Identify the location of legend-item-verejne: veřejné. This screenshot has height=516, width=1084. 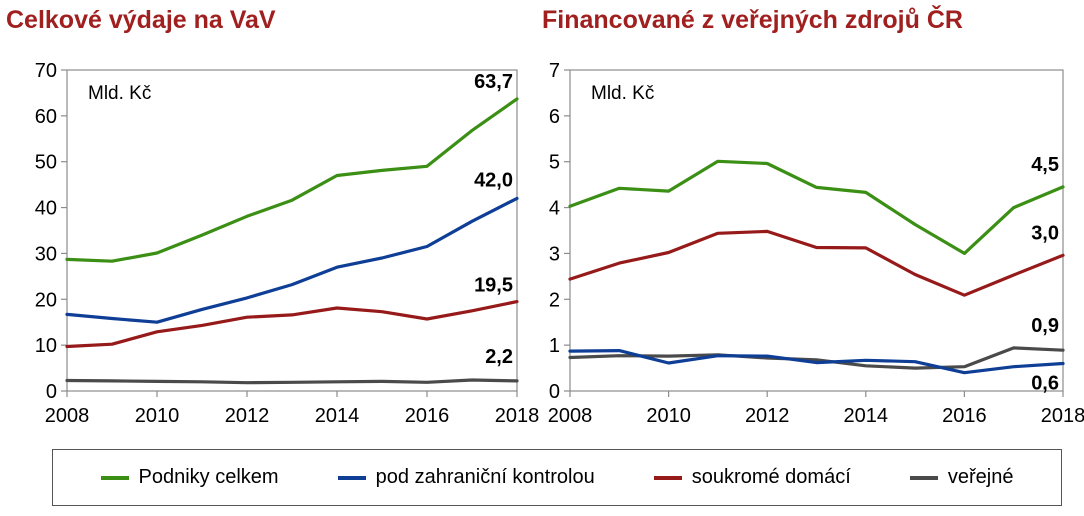
(961, 477).